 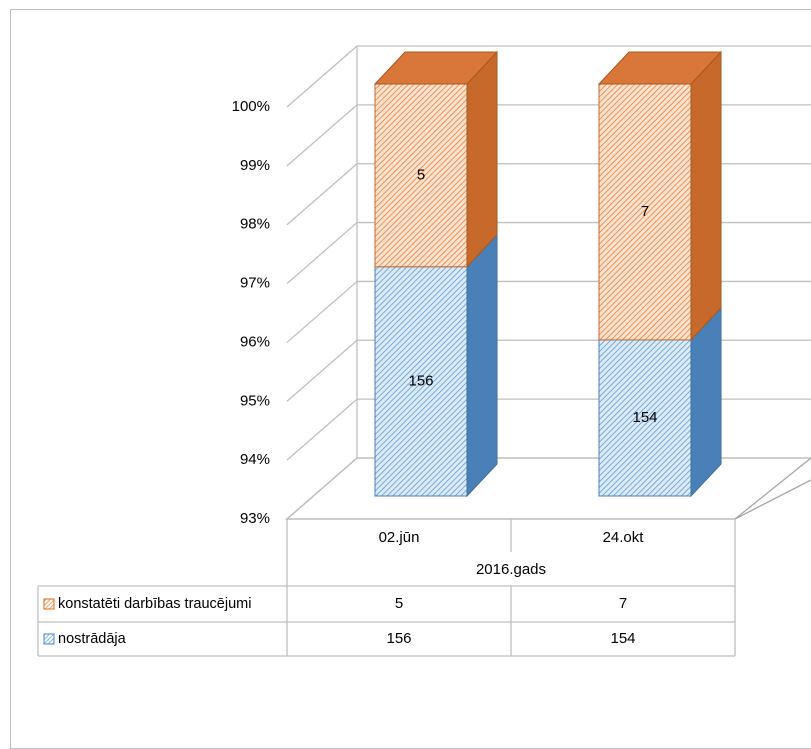 I want to click on y-tick-label: 100%, so click(x=251, y=106).